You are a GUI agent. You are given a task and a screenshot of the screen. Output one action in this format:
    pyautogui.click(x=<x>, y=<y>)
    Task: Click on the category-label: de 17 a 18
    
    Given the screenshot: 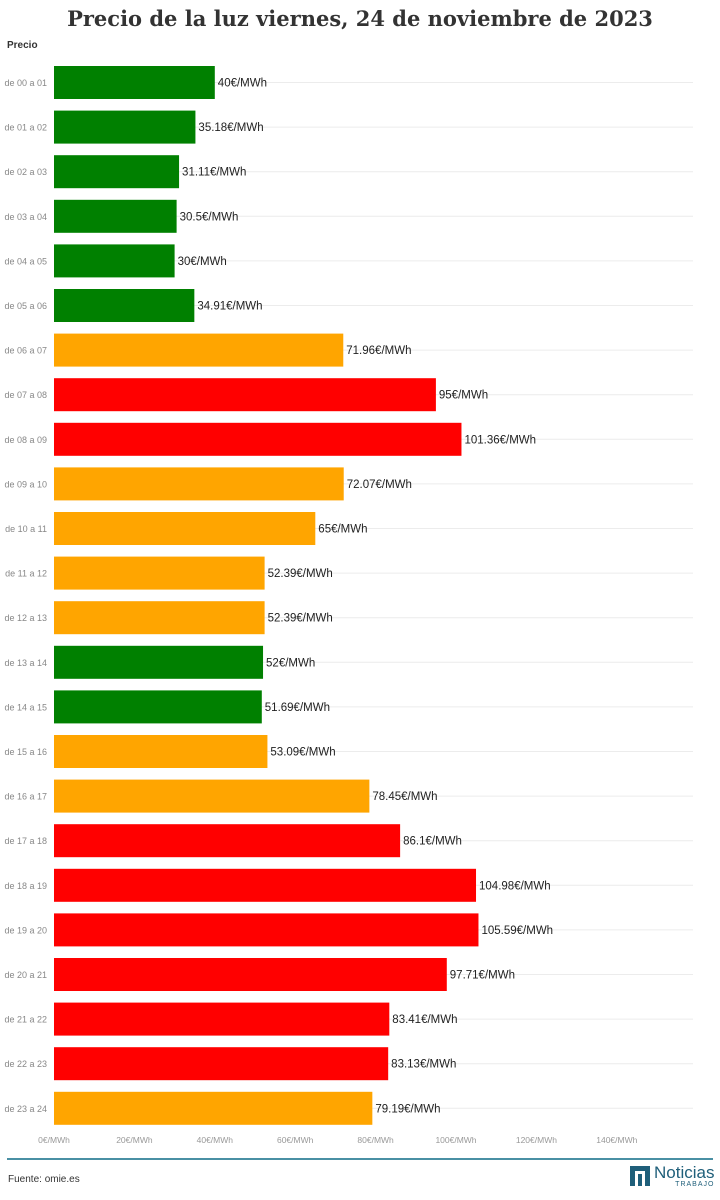 What is the action you would take?
    pyautogui.click(x=25, y=841)
    